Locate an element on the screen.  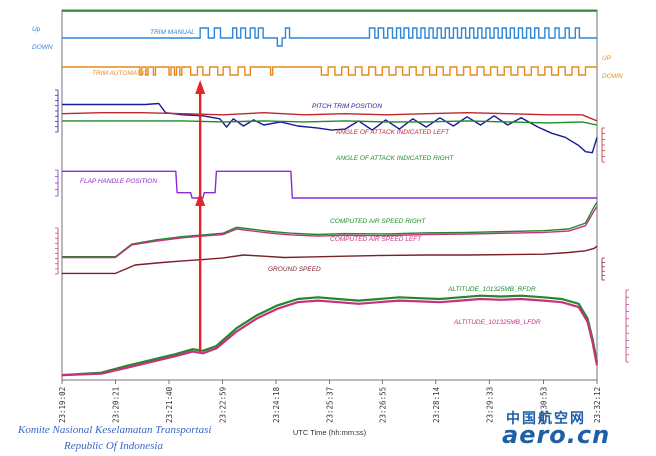
x-tick-label: 23:20:21 is located at coordinates (116, 405).